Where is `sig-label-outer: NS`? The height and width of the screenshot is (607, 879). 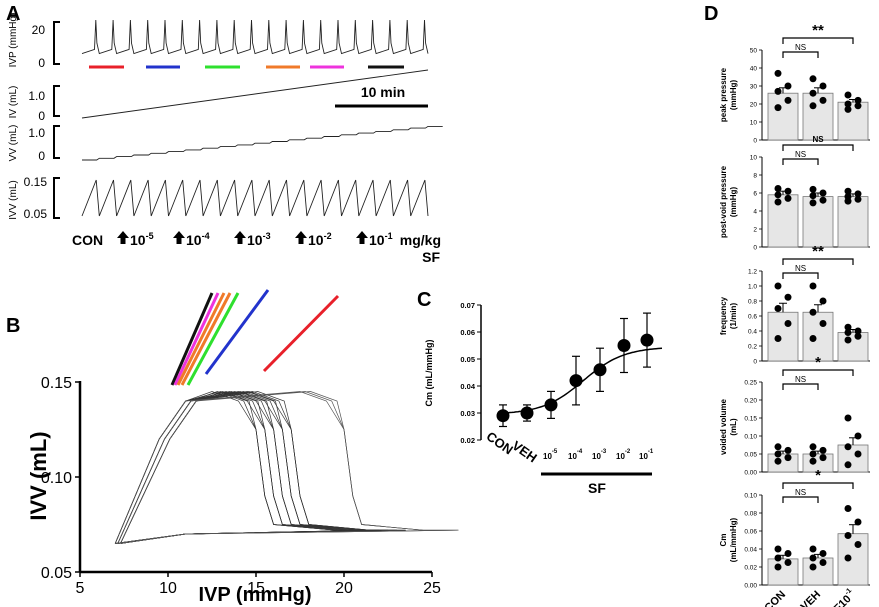 sig-label-outer: NS is located at coordinates (818, 139).